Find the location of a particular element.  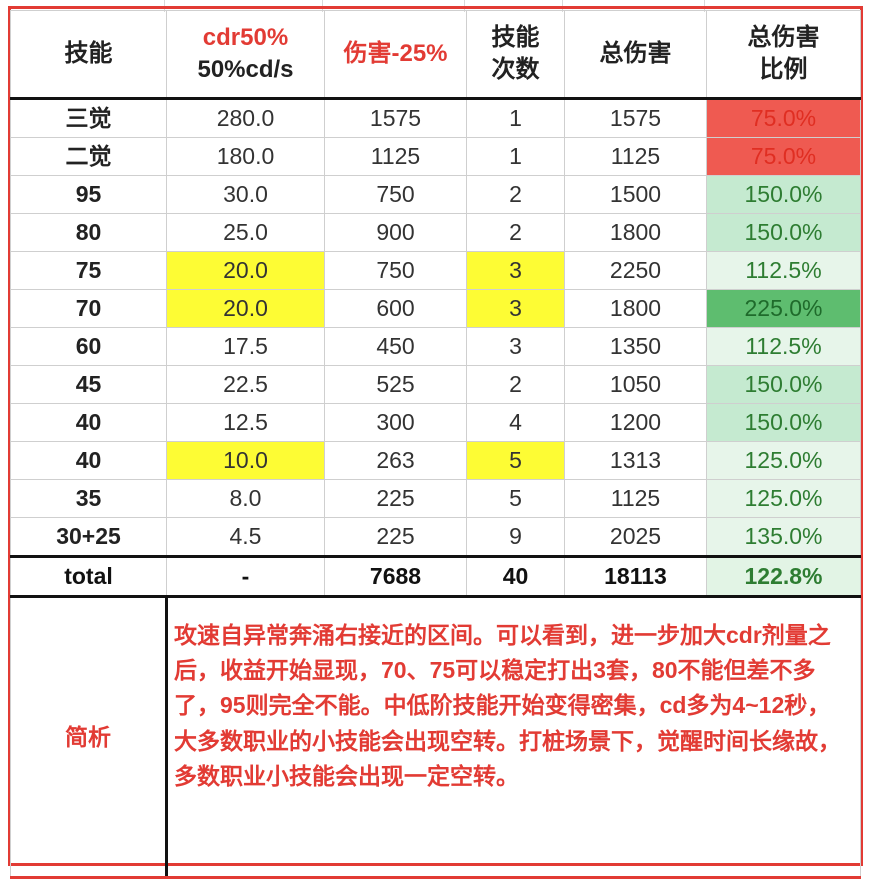

total-damage-cell: 2025 is located at coordinates (635, 537).